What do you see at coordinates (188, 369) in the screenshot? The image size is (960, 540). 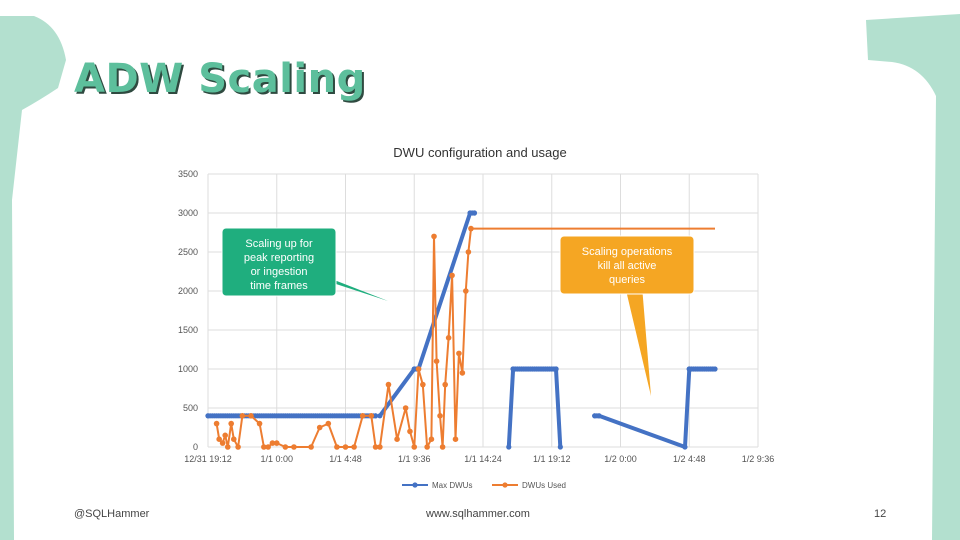 I see `y-tick-label: 1000` at bounding box center [188, 369].